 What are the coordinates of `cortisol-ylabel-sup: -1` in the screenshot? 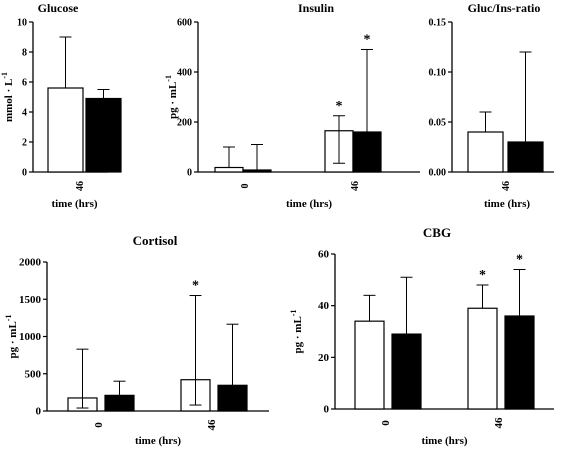 It's located at (8, 318).